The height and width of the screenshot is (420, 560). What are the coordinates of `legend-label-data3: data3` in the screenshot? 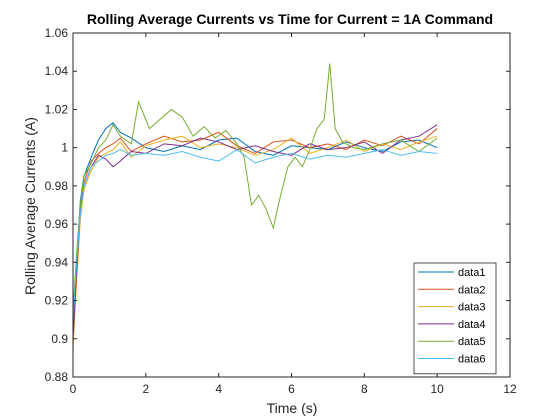 It's located at (472, 308).